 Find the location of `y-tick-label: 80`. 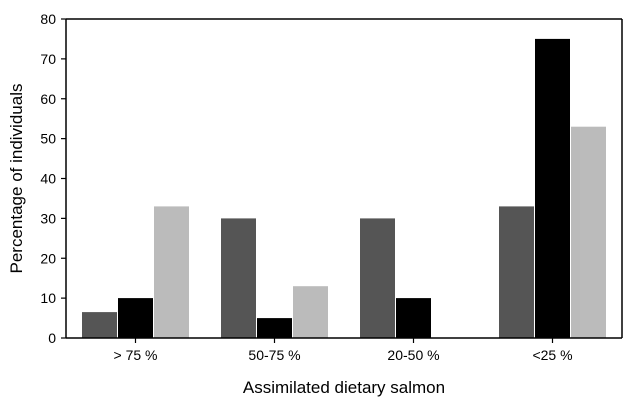

y-tick-label: 80 is located at coordinates (48, 19).